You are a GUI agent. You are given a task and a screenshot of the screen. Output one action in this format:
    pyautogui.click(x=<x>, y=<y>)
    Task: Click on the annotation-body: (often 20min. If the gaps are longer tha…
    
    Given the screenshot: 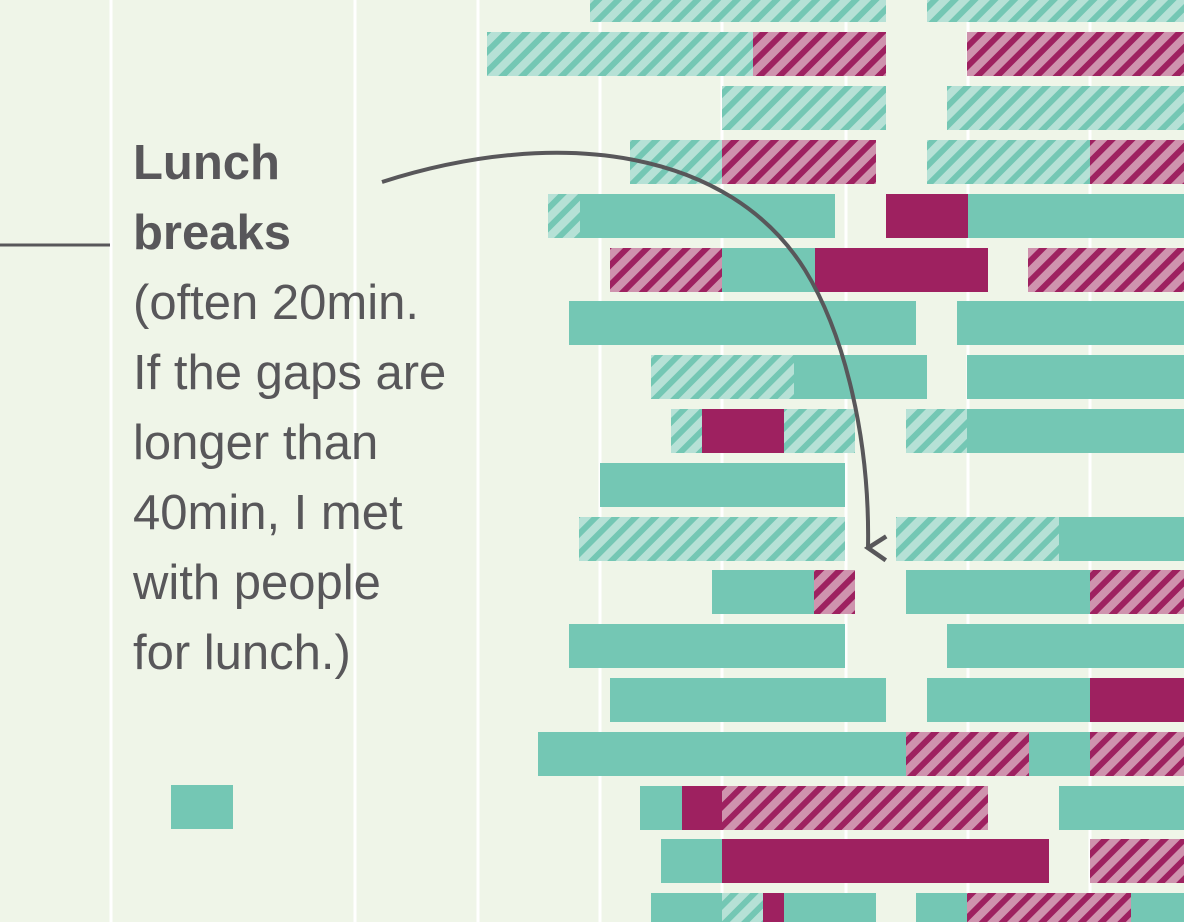 What is the action you would take?
    pyautogui.click(x=290, y=478)
    